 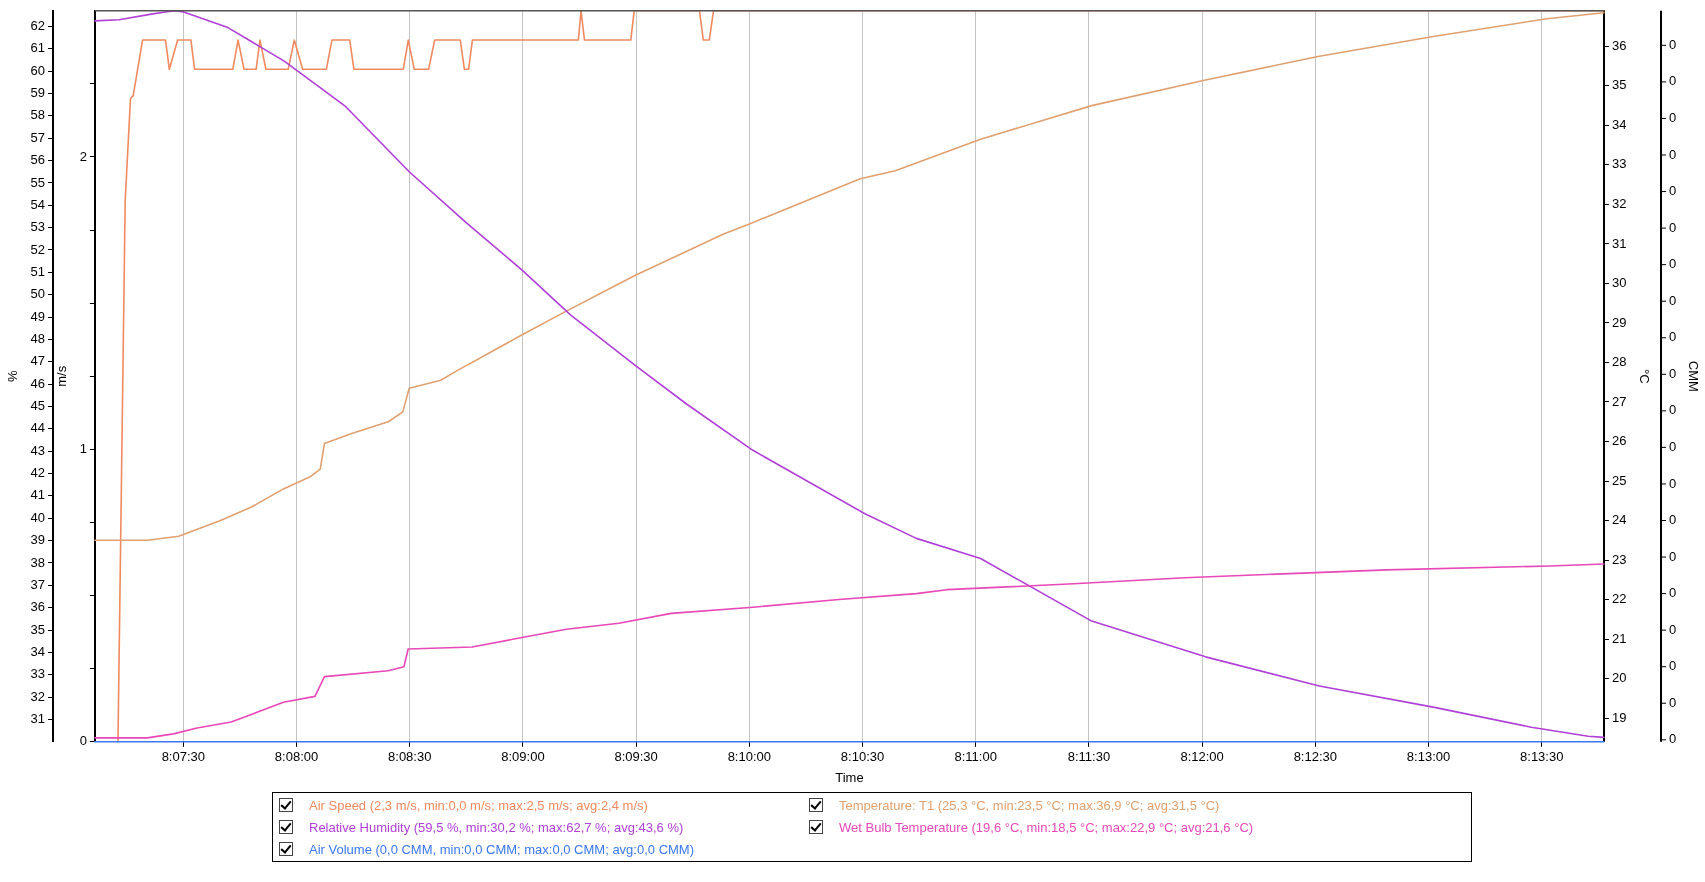 I want to click on y2-tick-label: 26, so click(x=1619, y=441).